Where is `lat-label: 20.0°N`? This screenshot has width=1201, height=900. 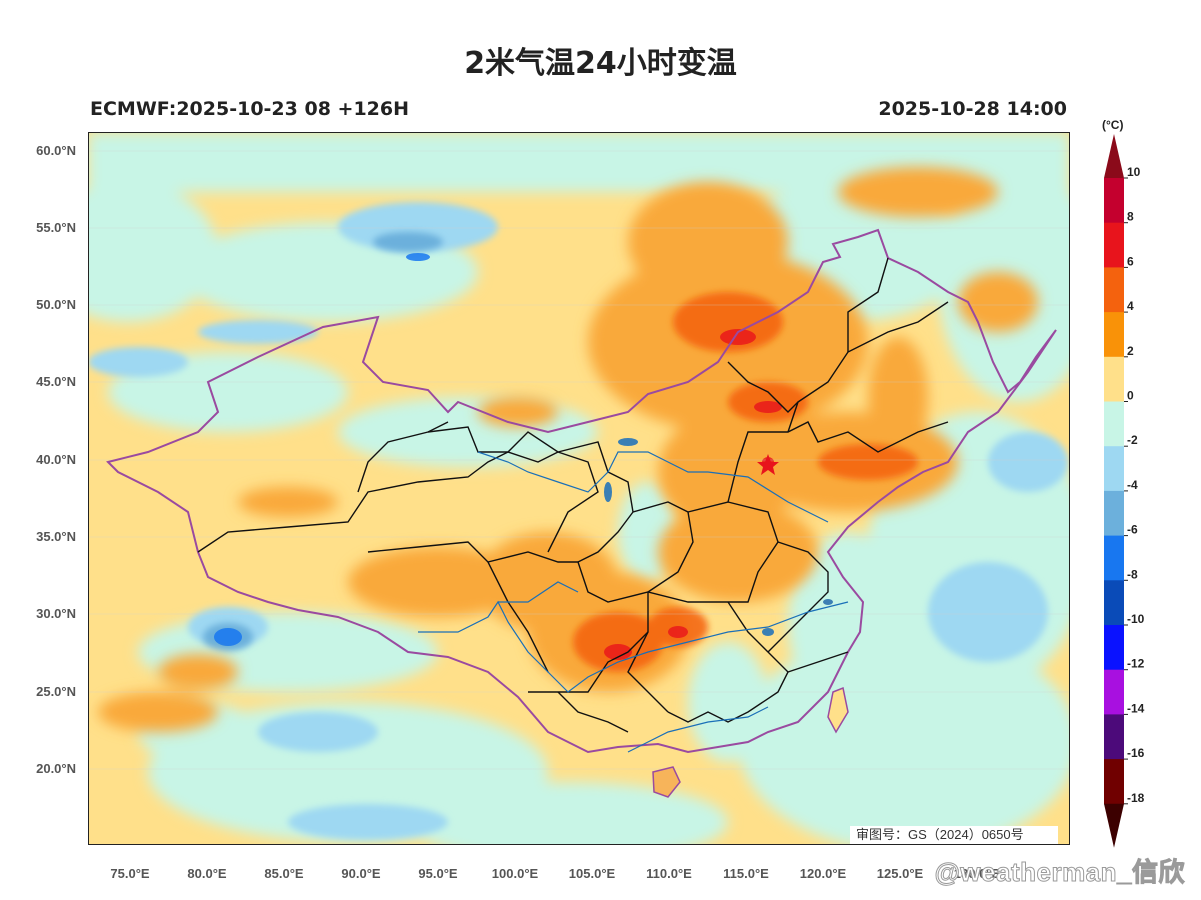
lat-label: 20.0°N is located at coordinates (56, 768).